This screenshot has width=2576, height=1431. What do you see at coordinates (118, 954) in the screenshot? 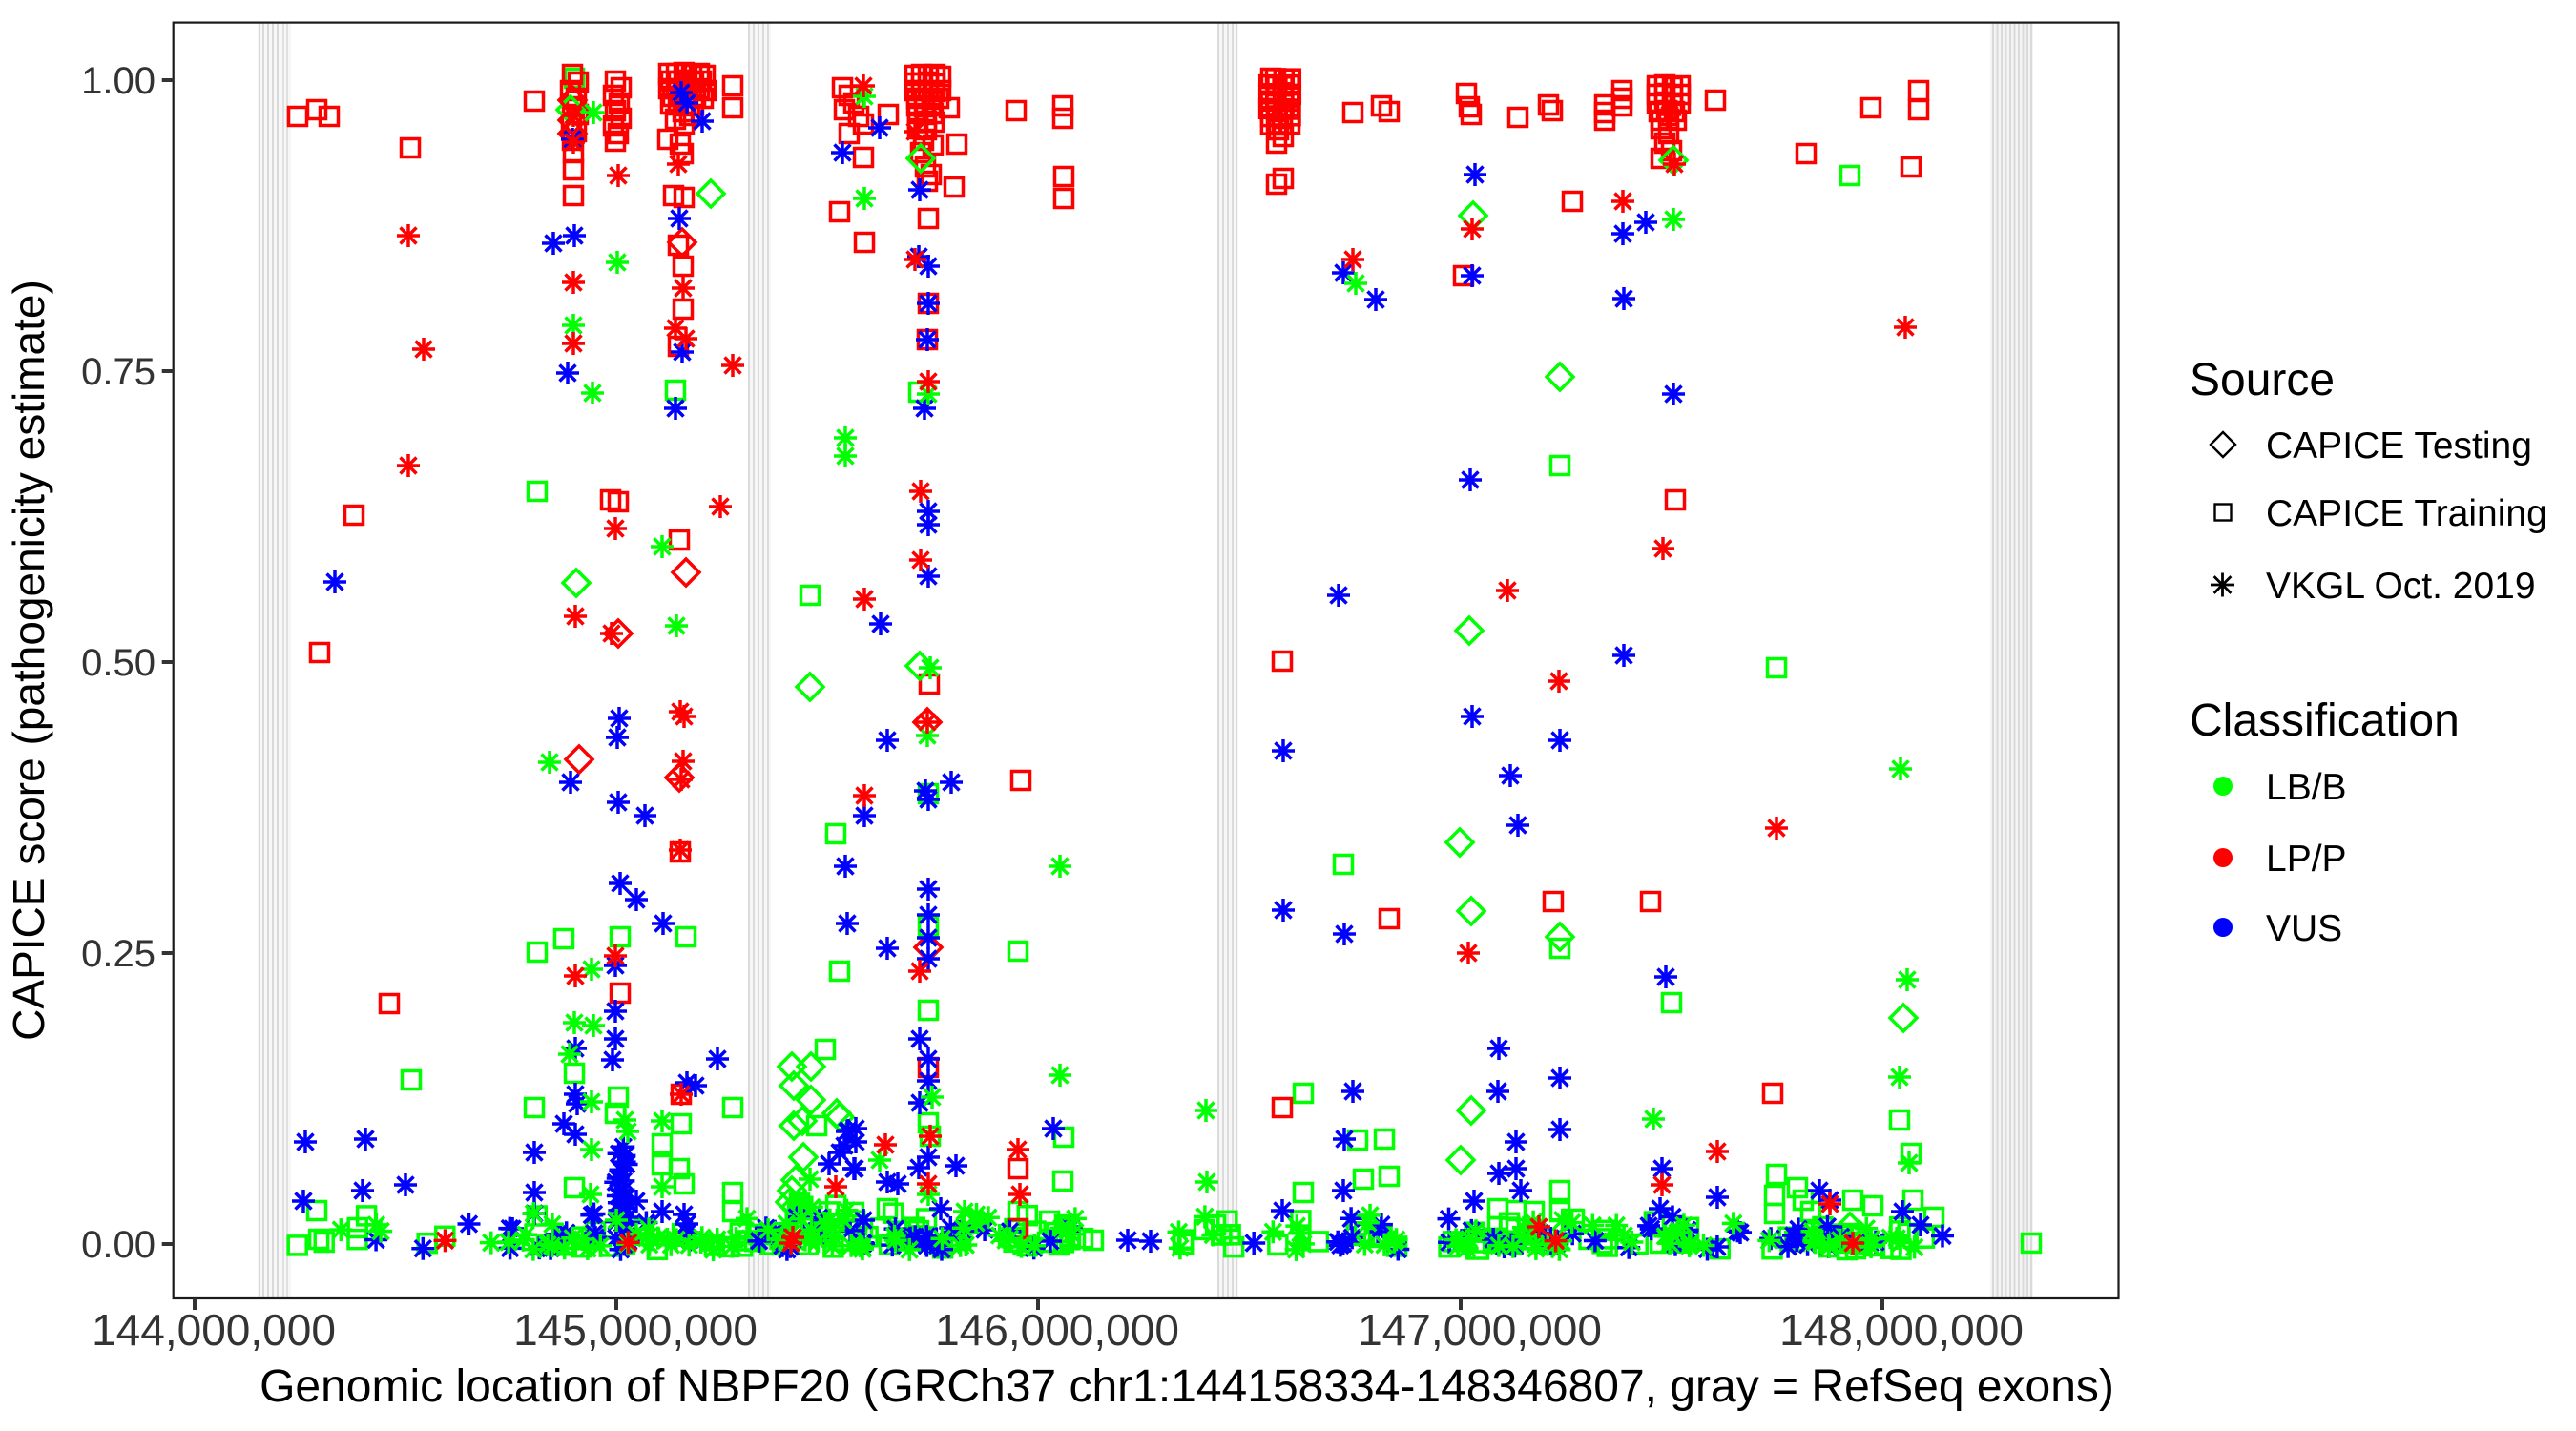
I see `svg-text: 0.25` at bounding box center [118, 954].